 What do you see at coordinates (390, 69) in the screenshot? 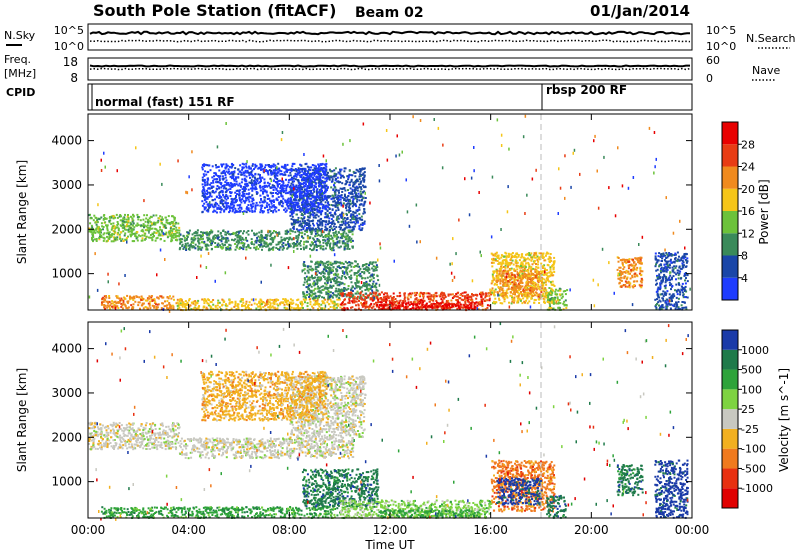
I see `freq-panel-frame` at bounding box center [390, 69].